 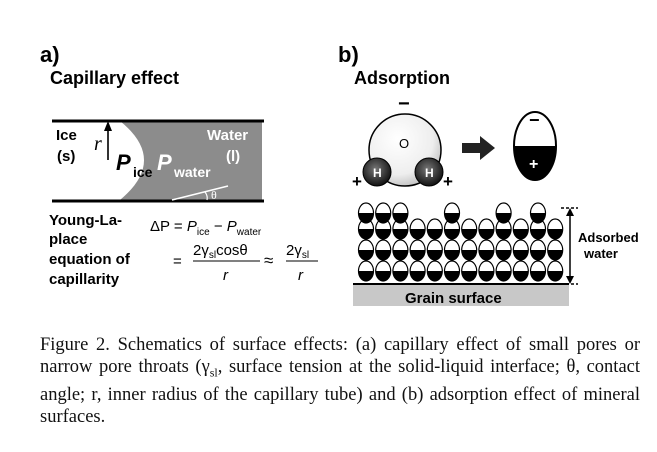 I want to click on bracket-arrow-up, so click(x=570, y=212).